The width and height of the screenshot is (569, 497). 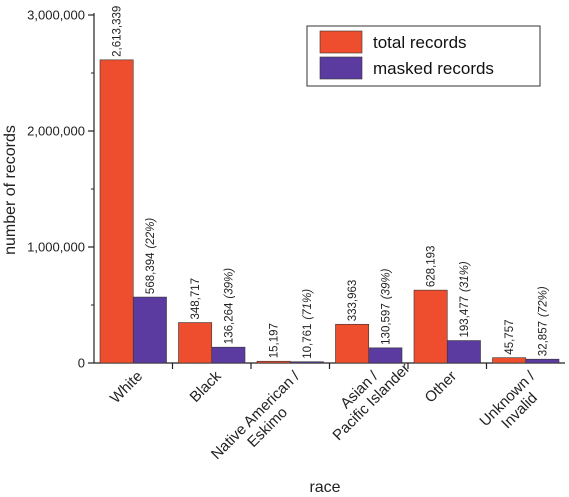 I want to click on y-axis: 0 1,000,000 2,000,000 3,000,000, so click(x=61, y=189).